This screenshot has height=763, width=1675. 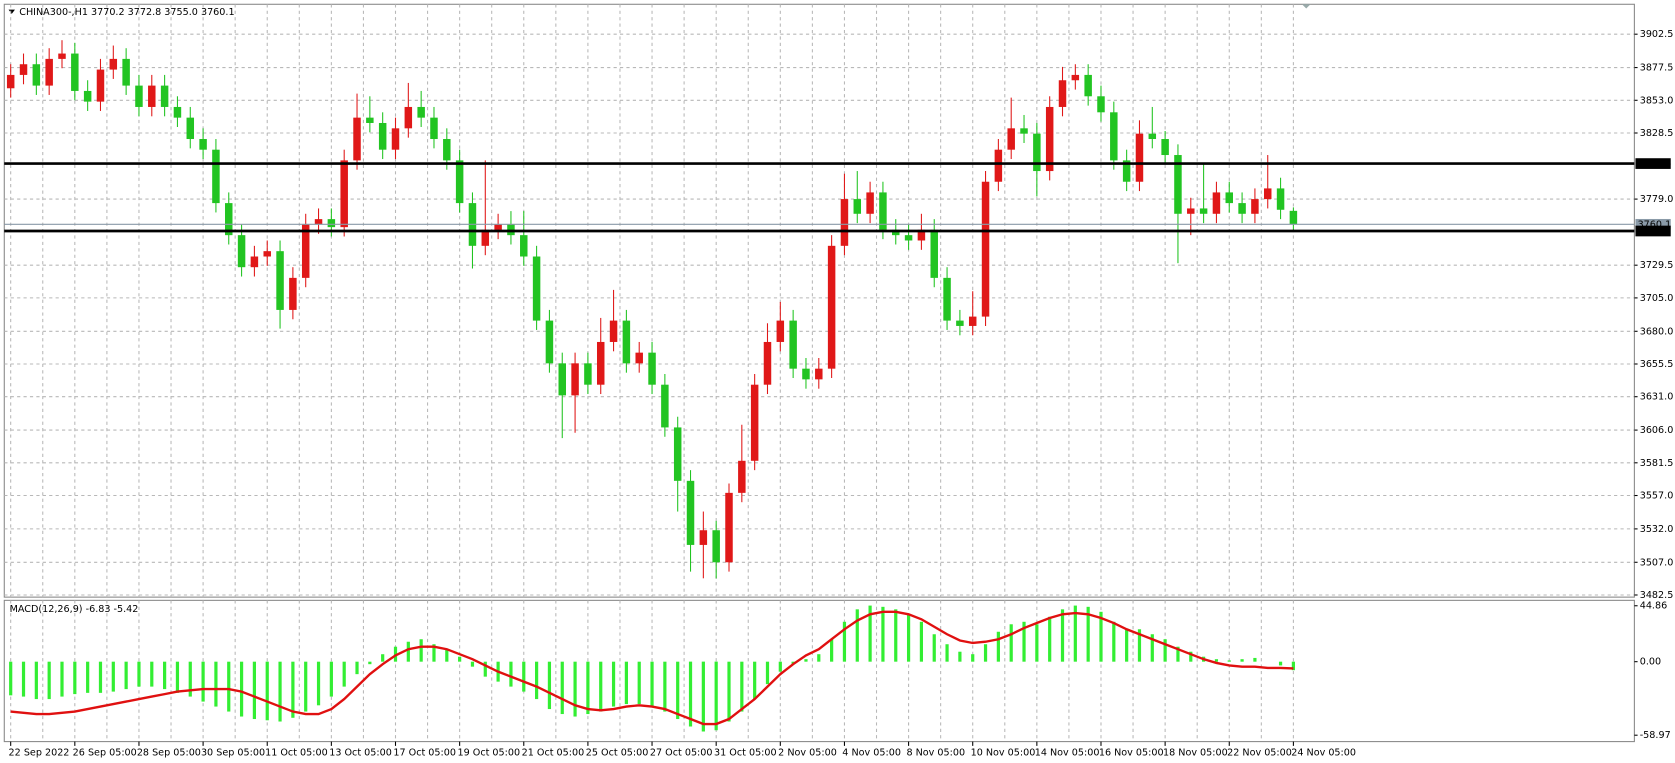 What do you see at coordinates (617, 752) in the screenshot?
I see `x-tick-label: 25 Oct 05:00` at bounding box center [617, 752].